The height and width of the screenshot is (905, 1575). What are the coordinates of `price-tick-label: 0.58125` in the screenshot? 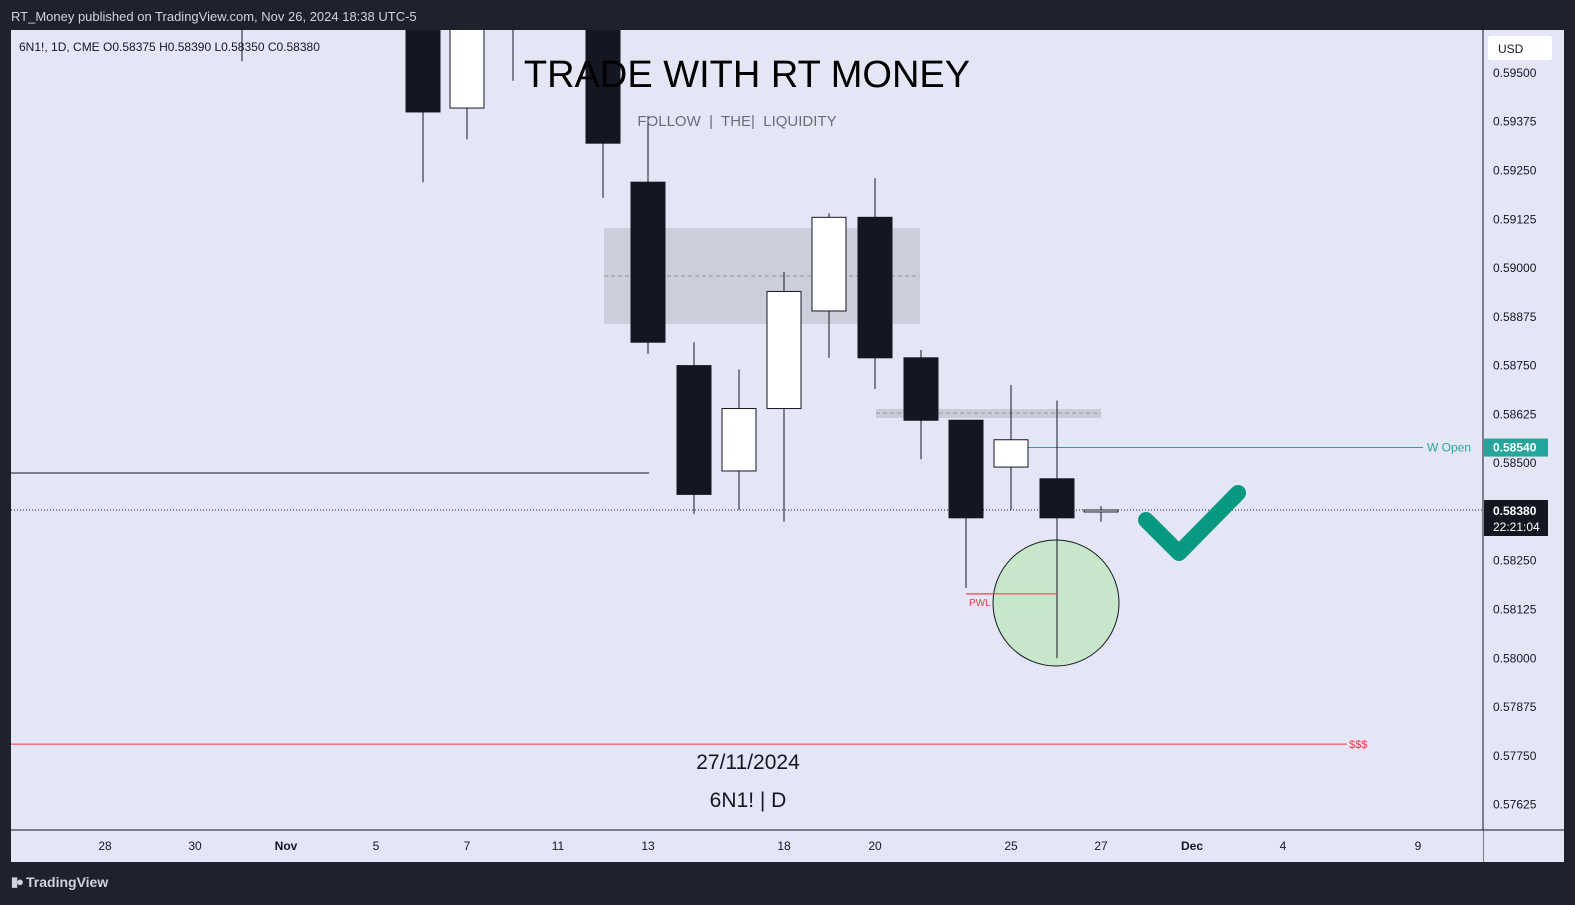 It's located at (1515, 610).